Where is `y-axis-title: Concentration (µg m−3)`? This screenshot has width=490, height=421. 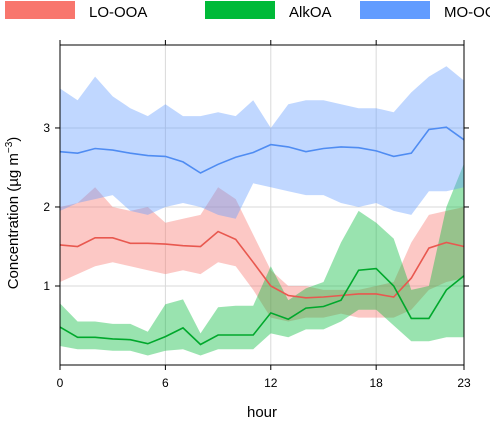
y-axis-title: Concentration (µg m−3) is located at coordinates (13, 213).